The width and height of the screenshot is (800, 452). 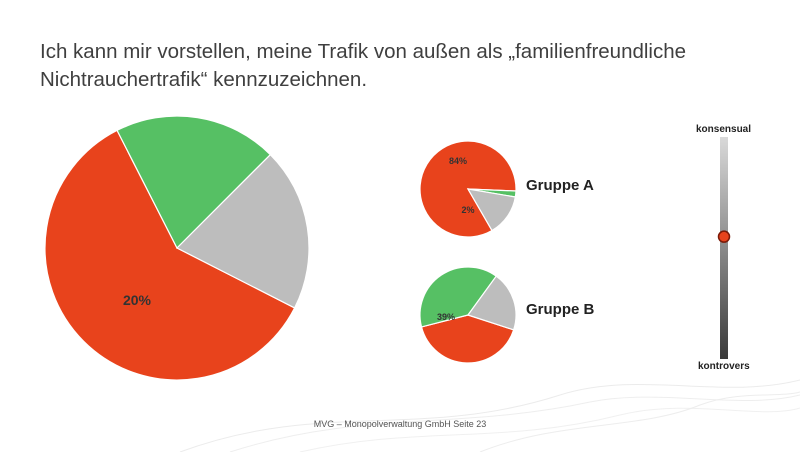 I want to click on consensus-scale, so click(x=724, y=248).